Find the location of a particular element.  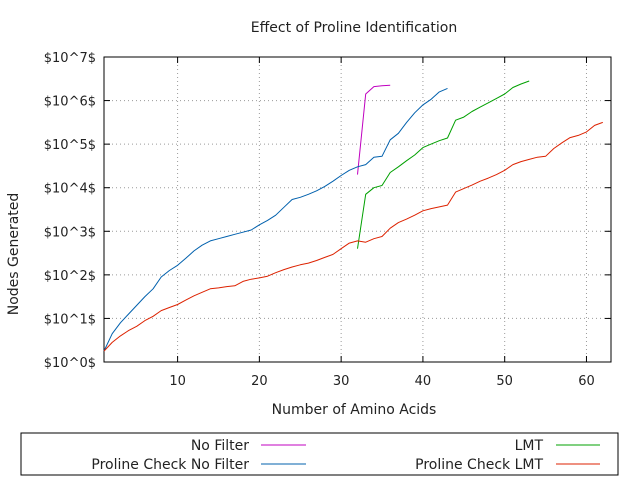

legend-box is located at coordinates (319, 454).